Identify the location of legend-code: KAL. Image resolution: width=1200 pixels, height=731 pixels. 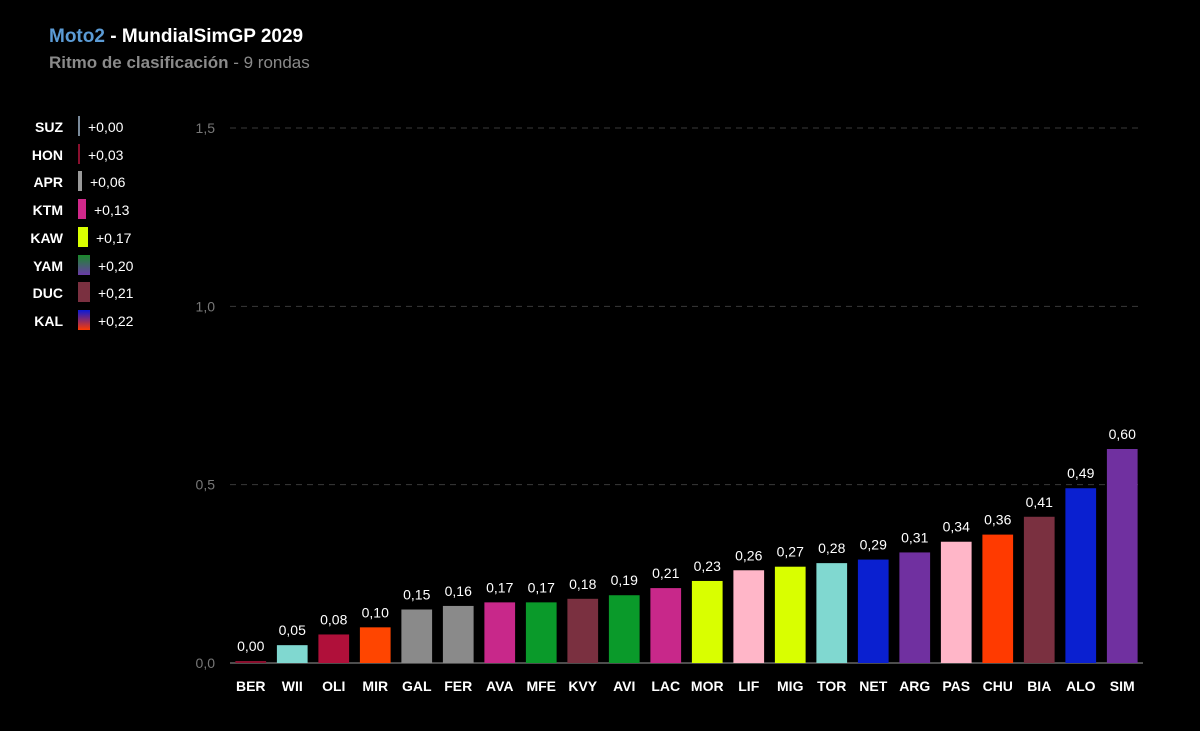
(48, 320).